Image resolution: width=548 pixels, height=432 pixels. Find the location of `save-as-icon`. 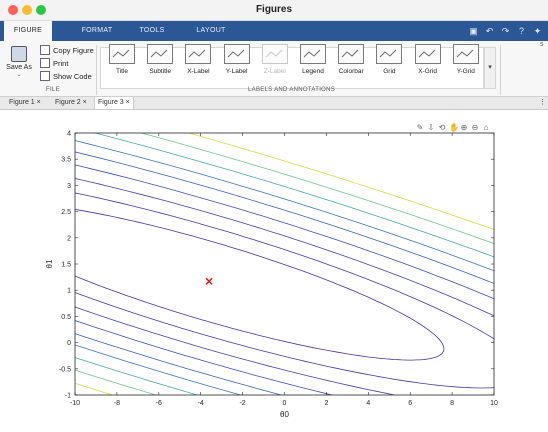

save-as-icon is located at coordinates (19, 54).